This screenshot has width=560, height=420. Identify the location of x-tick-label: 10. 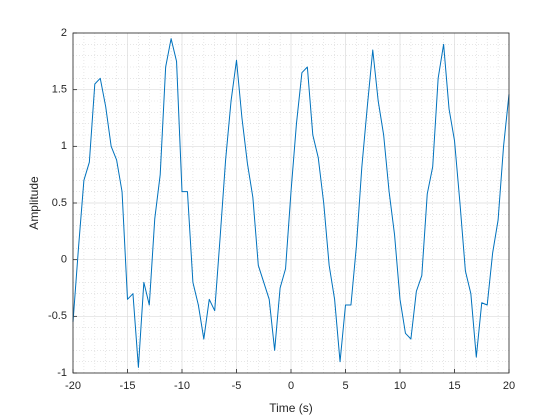
(400, 386).